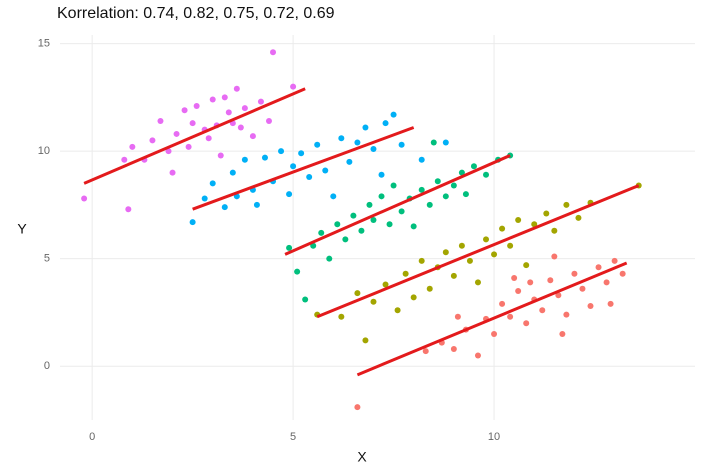 Image resolution: width=728 pixels, height=471 pixels. I want to click on y-axis-label: Y, so click(22, 229).